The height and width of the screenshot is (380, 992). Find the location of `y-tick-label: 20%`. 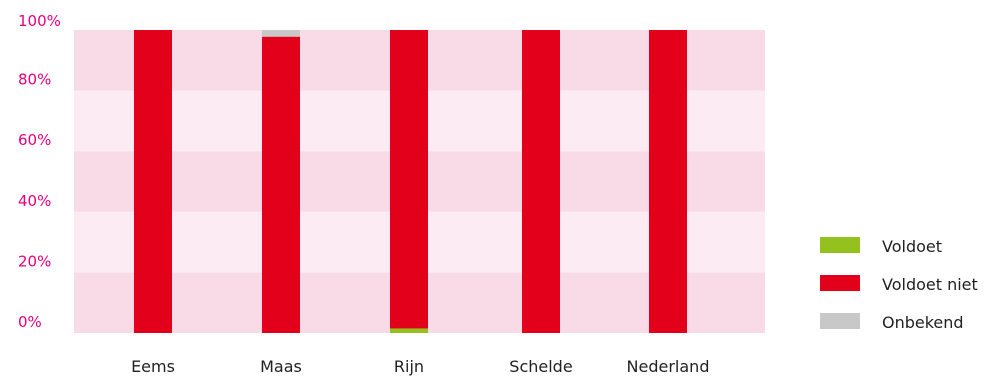

y-tick-label: 20% is located at coordinates (34, 261).